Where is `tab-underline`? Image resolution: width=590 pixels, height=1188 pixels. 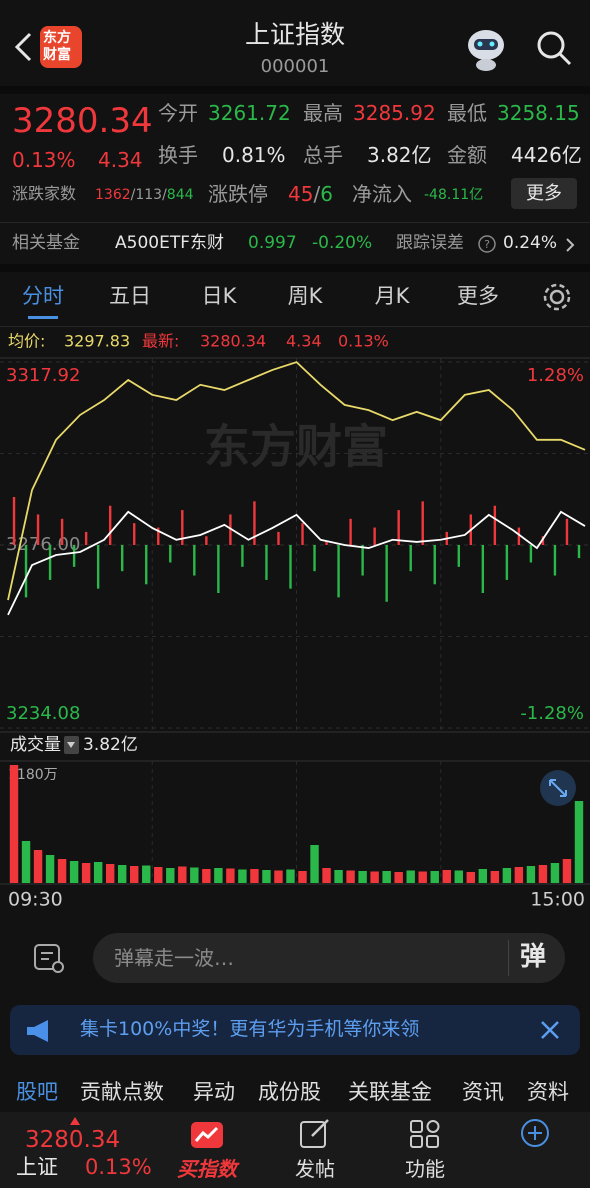
tab-underline is located at coordinates (43, 317).